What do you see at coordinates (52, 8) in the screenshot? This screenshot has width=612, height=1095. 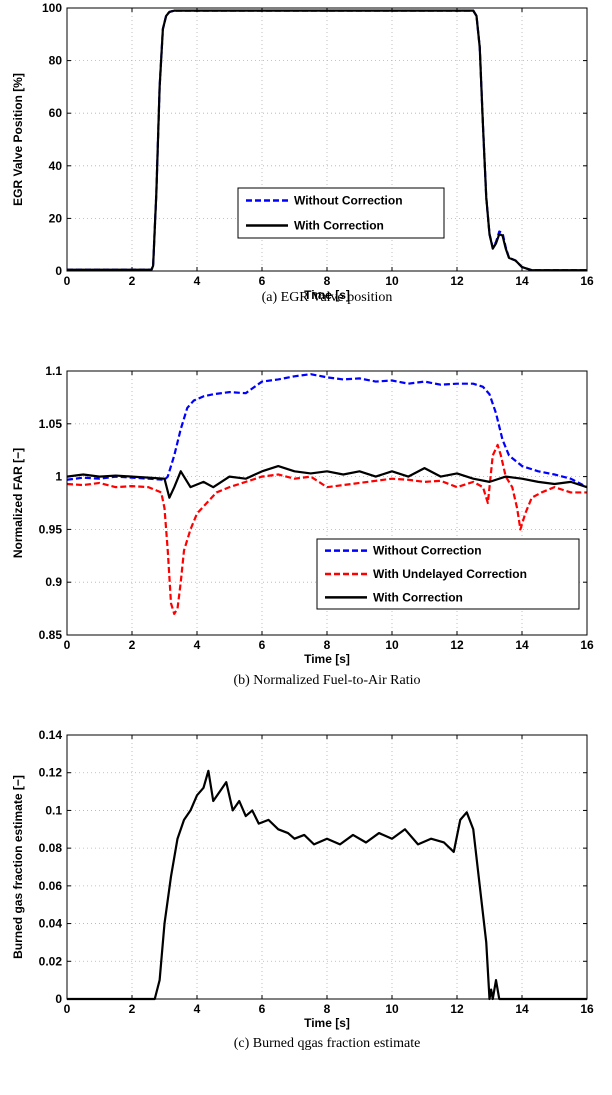 I see `y-tick-label: 100` at bounding box center [52, 8].